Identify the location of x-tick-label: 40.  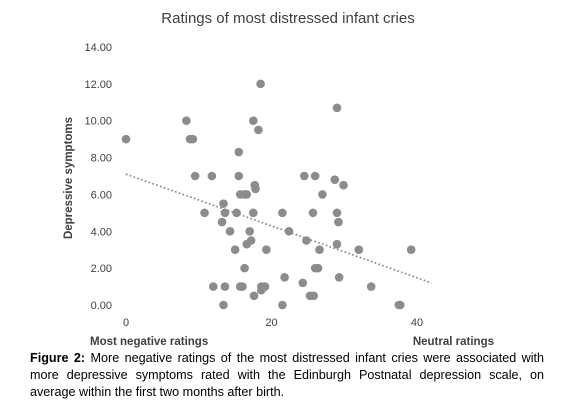
(417, 323).